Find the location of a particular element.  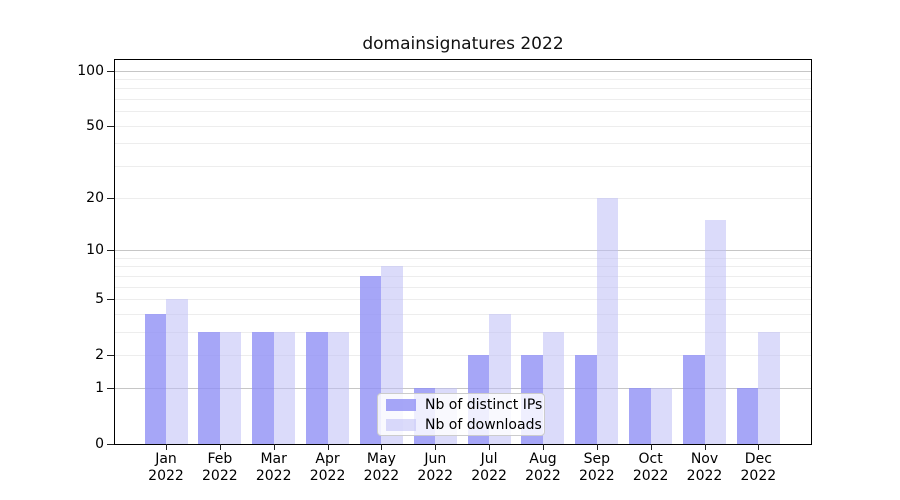

y-tick-label-0: 0 is located at coordinates (99, 444).